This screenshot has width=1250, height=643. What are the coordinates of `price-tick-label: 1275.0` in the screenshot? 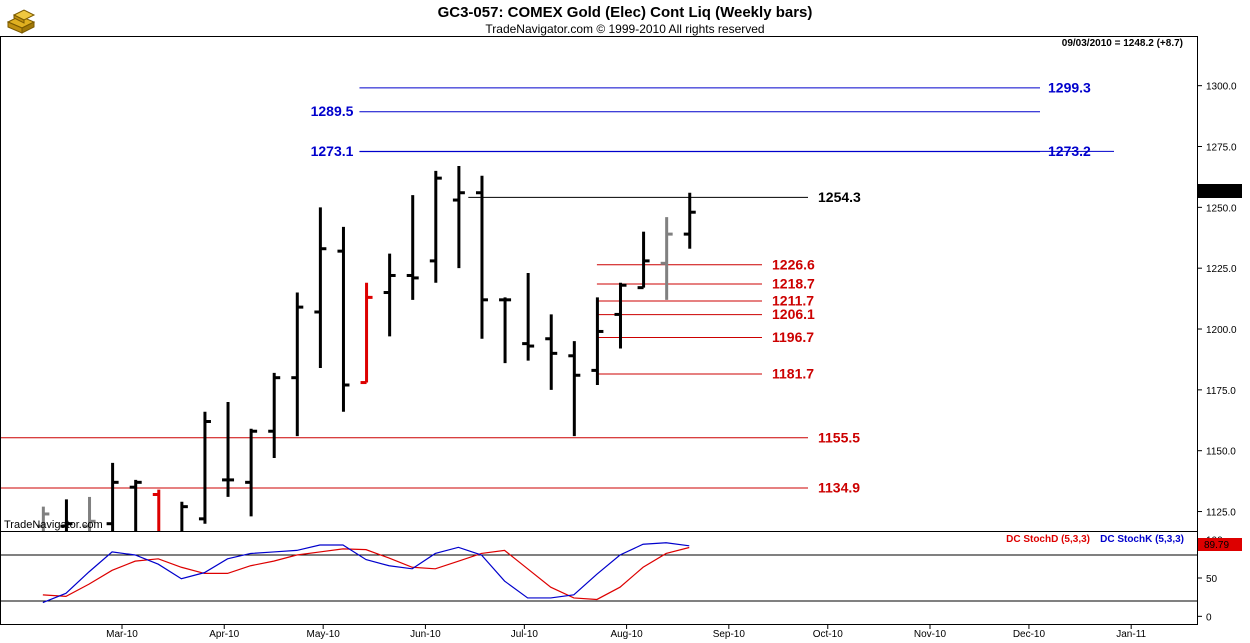 It's located at (1221, 148).